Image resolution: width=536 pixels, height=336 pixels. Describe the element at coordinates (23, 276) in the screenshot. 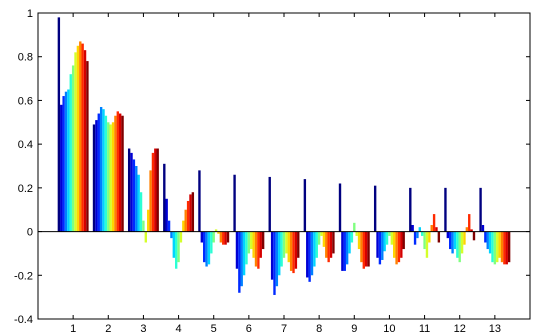

I see `y-tick-label: -0.2` at that location.